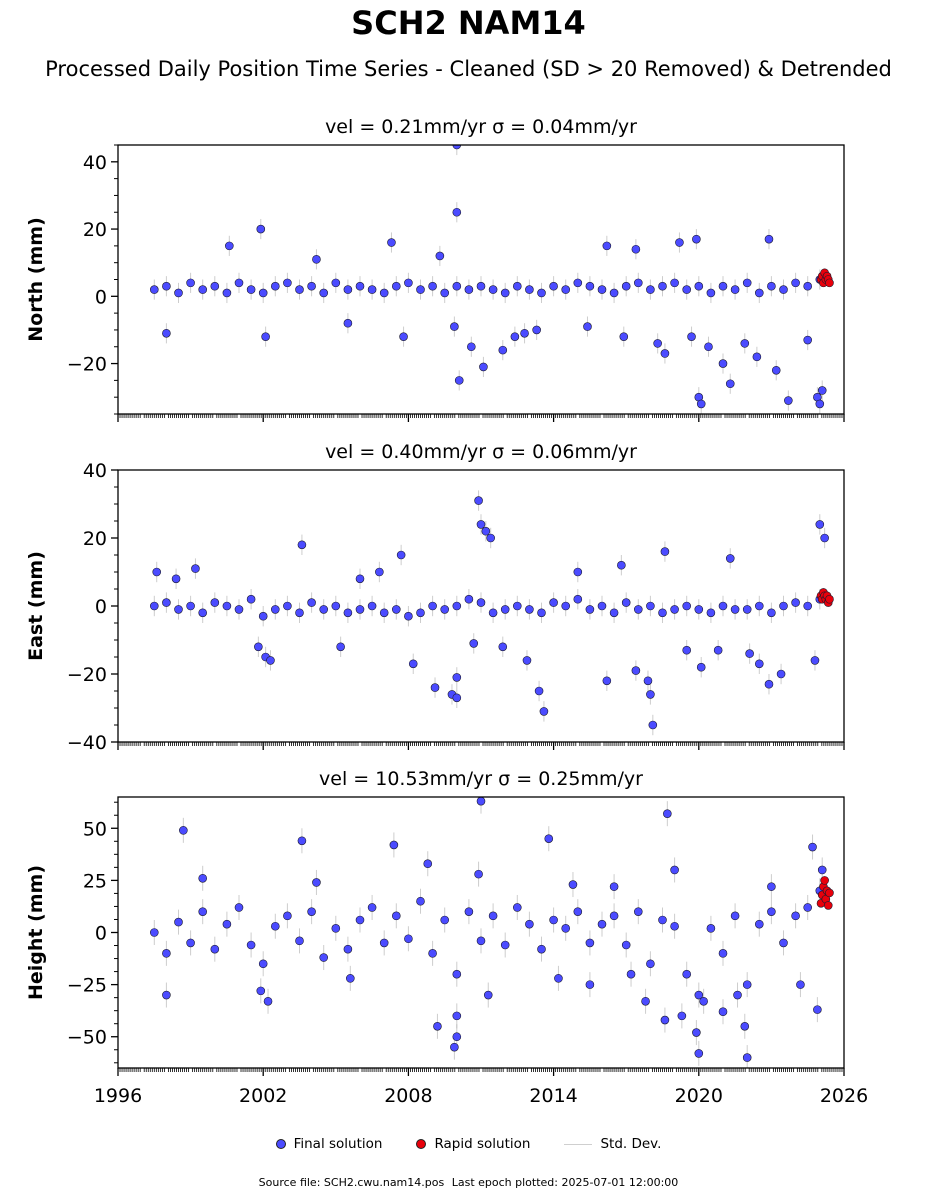  I want to click on legend-marker-rapid, so click(421, 1144).